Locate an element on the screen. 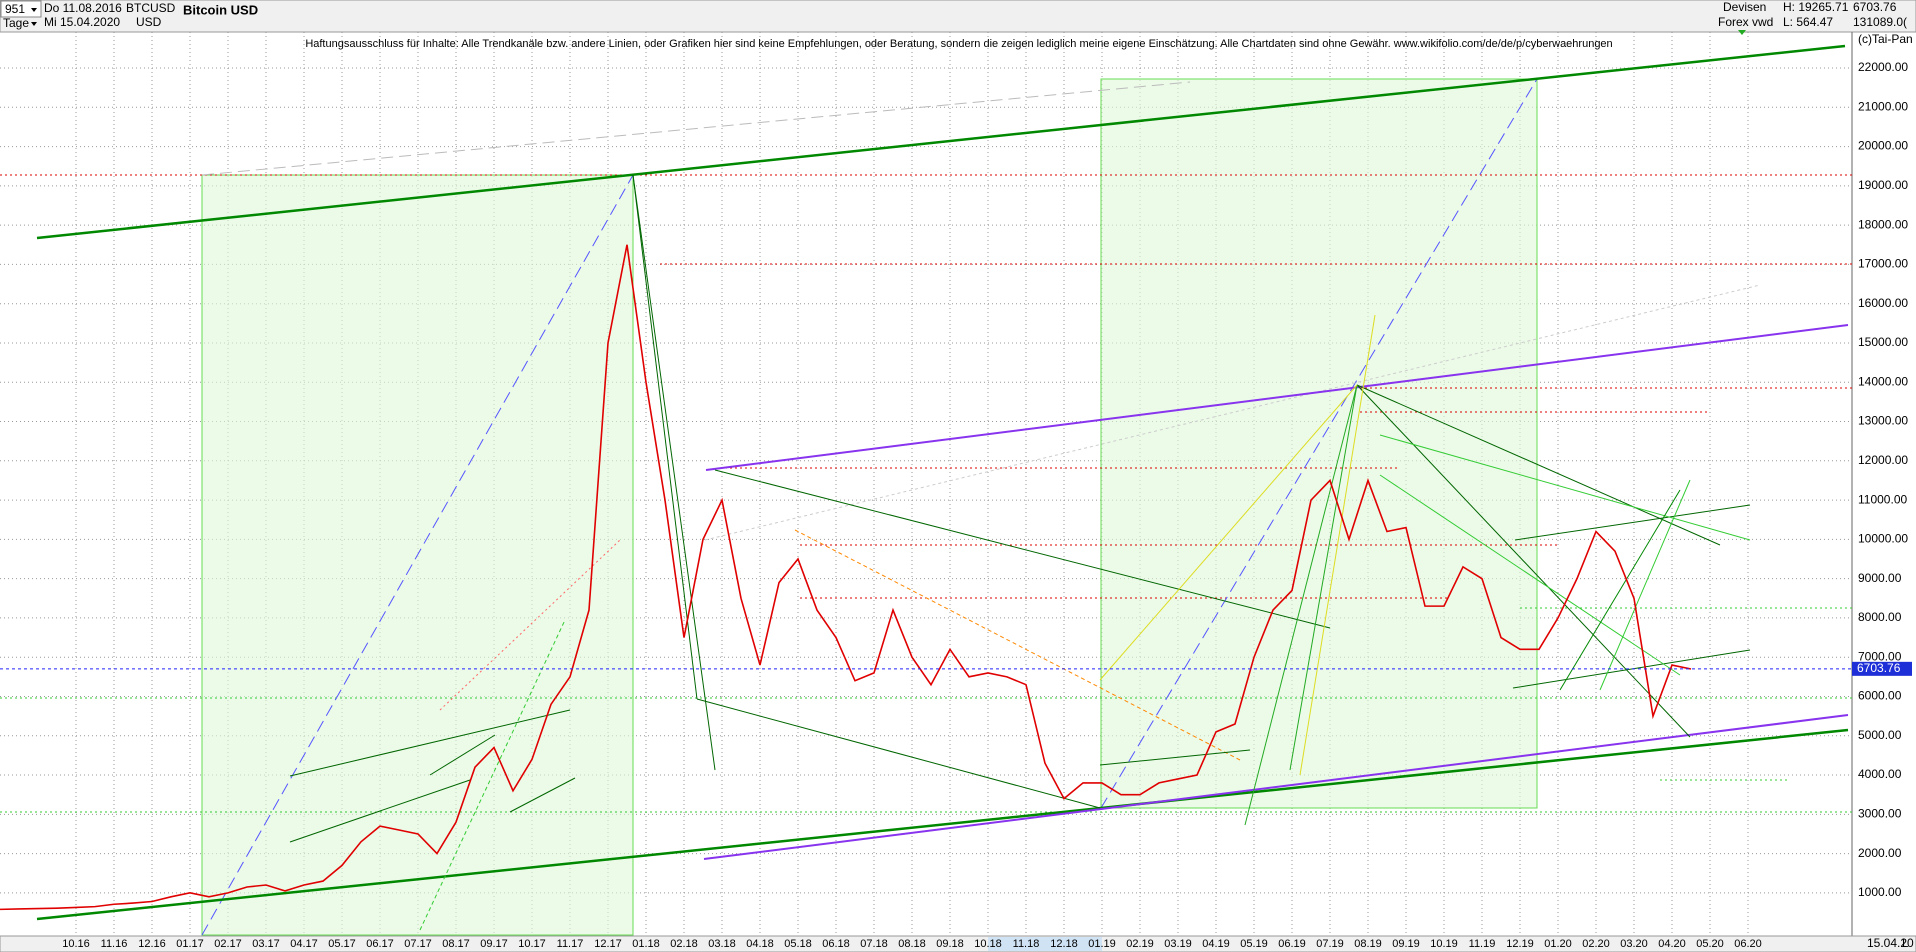 The width and height of the screenshot is (1916, 952). x-tick-label: 12.16 is located at coordinates (152, 944).